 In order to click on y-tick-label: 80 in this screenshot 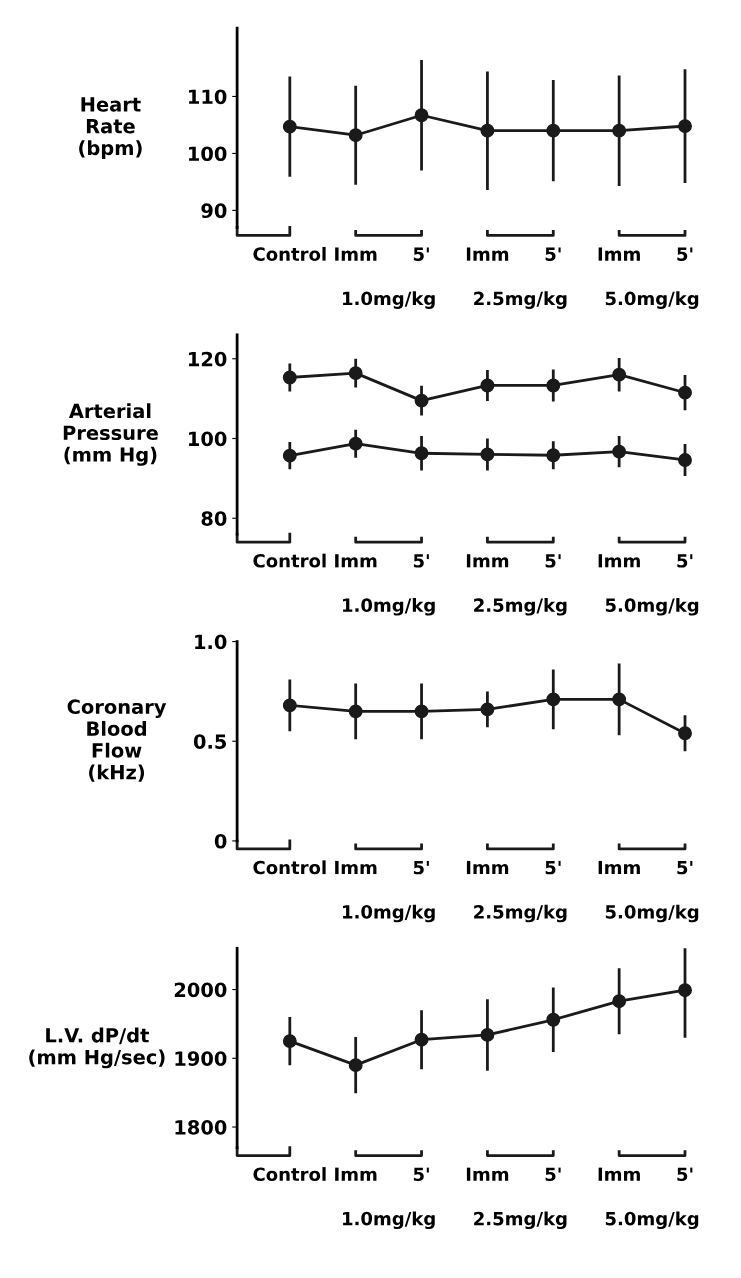, I will do `click(214, 518)`.